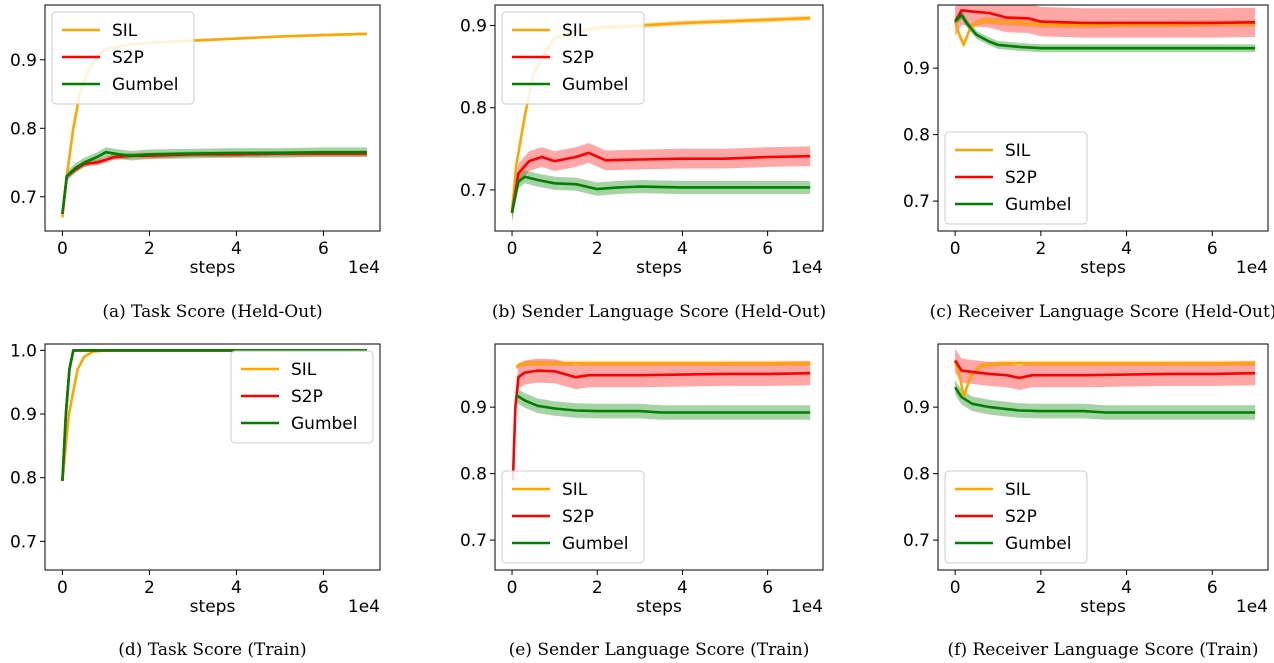 This screenshot has width=1274, height=663. Describe the element at coordinates (1102, 312) in the screenshot. I see `subplot-caption: (c) Receiver Language Score (Held-Out)` at that location.